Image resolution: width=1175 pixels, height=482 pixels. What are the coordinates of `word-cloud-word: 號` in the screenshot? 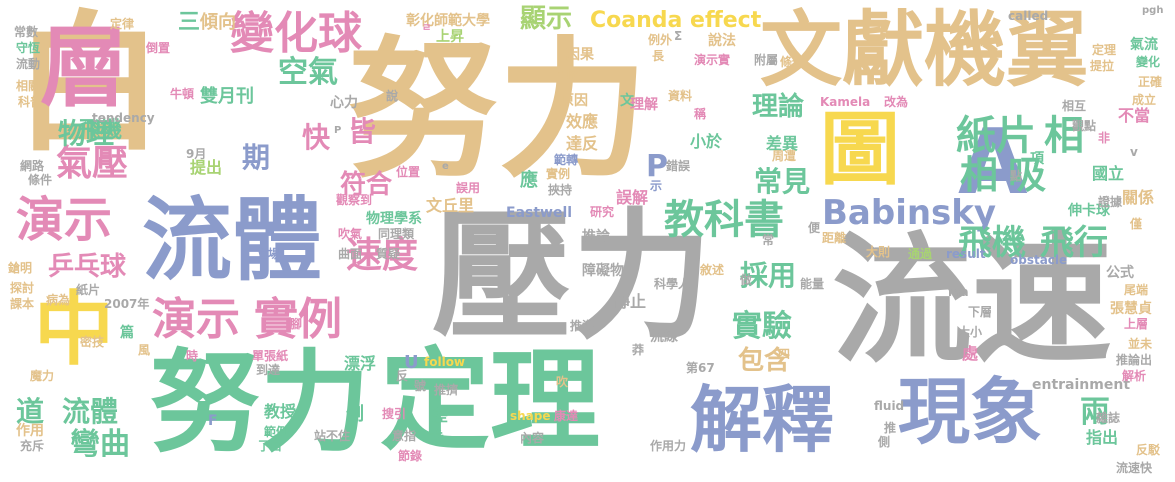 It's located at (420, 386).